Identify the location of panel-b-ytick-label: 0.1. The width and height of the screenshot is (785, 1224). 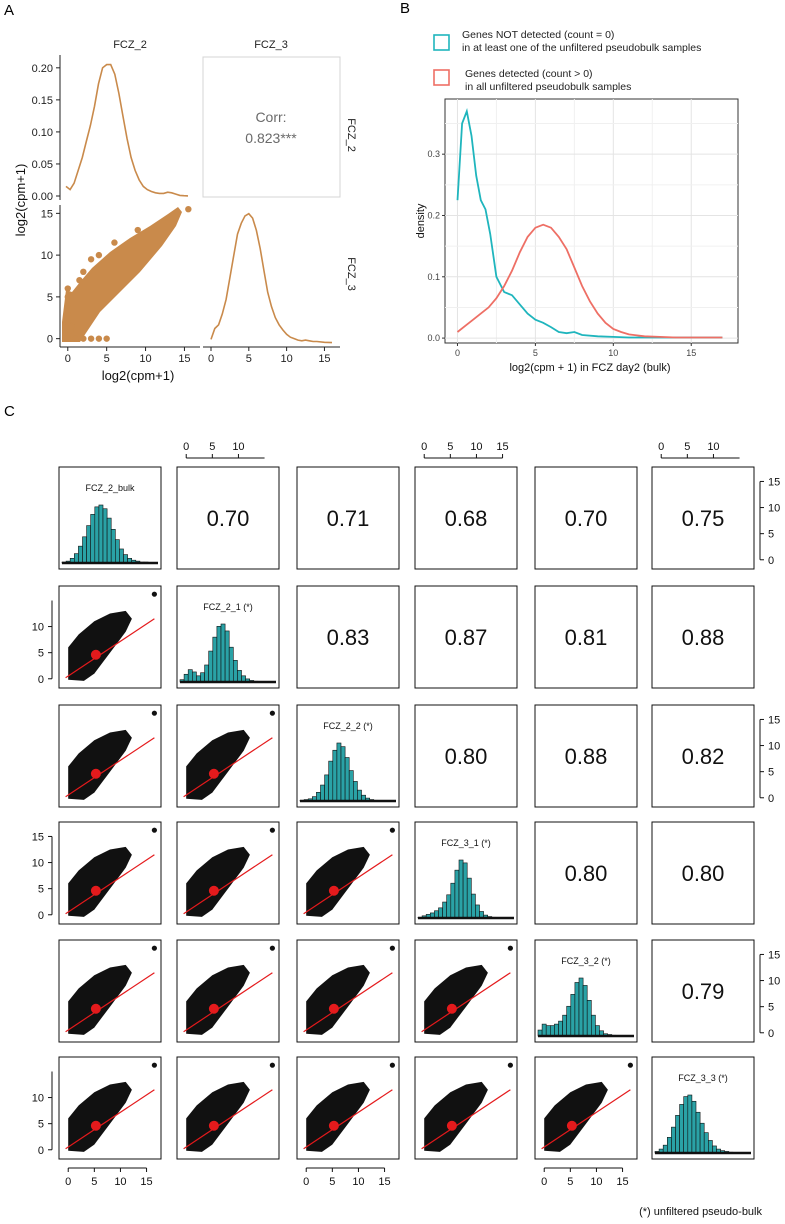
(433, 277).